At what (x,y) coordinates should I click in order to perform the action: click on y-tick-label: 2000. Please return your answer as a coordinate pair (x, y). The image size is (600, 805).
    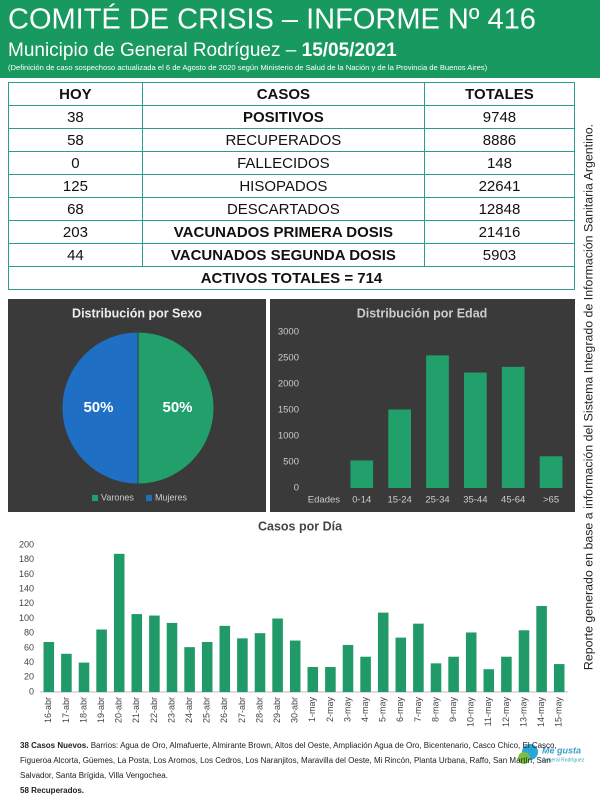
    Looking at the image, I should click on (288, 384).